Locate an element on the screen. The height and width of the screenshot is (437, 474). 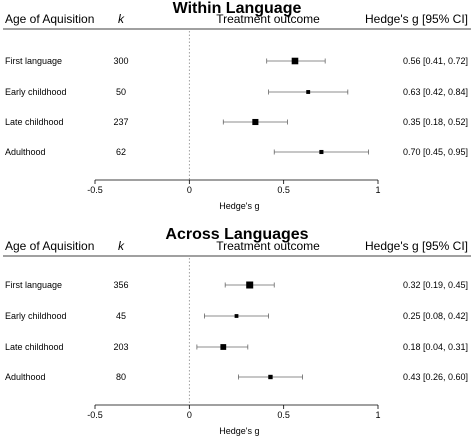
row-k: 356 is located at coordinates (120, 285).